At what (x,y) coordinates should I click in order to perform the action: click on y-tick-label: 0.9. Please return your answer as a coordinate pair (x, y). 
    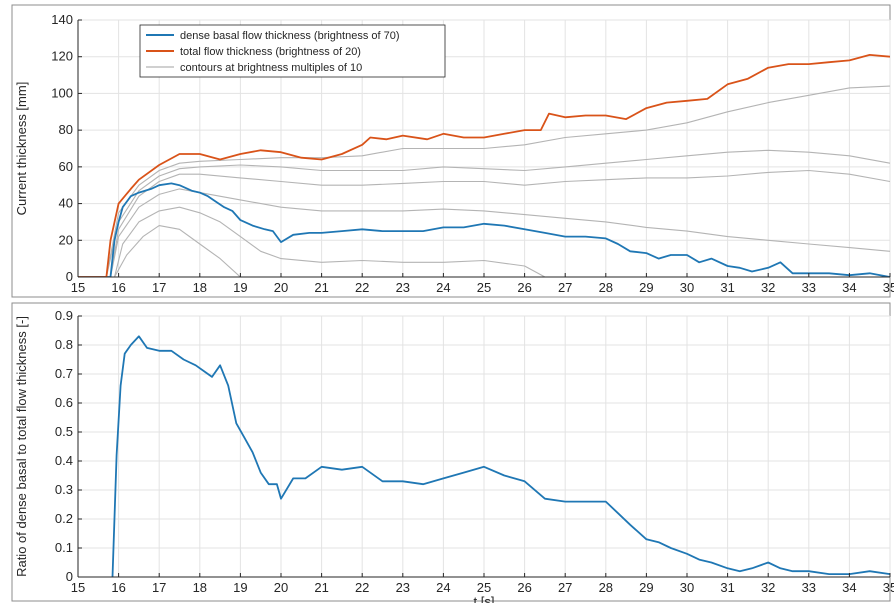
    Looking at the image, I should click on (64, 315).